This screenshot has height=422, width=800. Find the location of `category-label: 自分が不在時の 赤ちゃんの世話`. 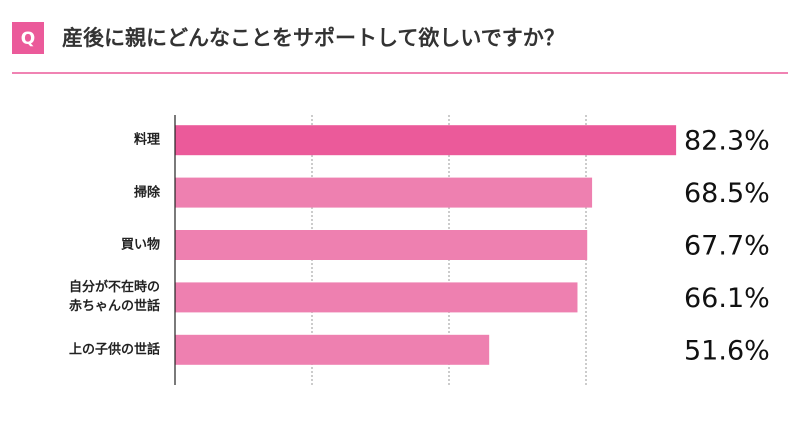

category-label: 自分が不在時の 赤ちゃんの世話 is located at coordinates (114, 297).